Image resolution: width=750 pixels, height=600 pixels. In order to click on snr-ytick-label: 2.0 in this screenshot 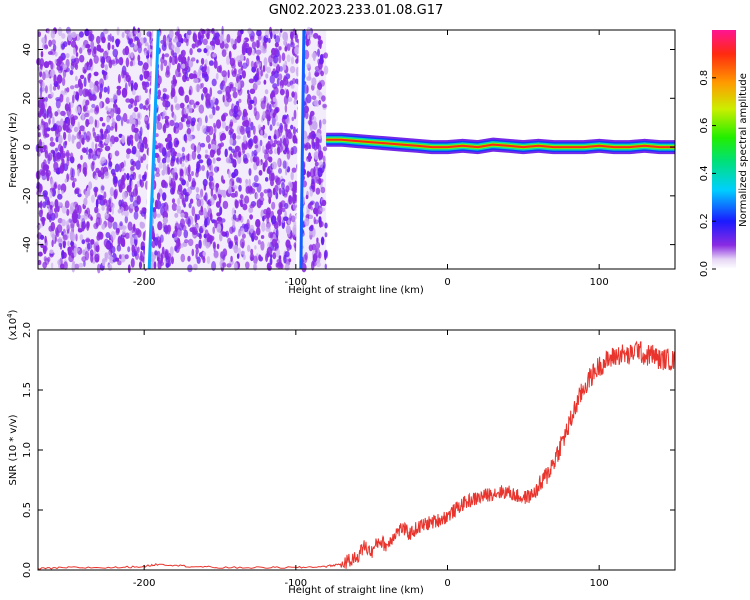, I will do `click(27, 330)`.